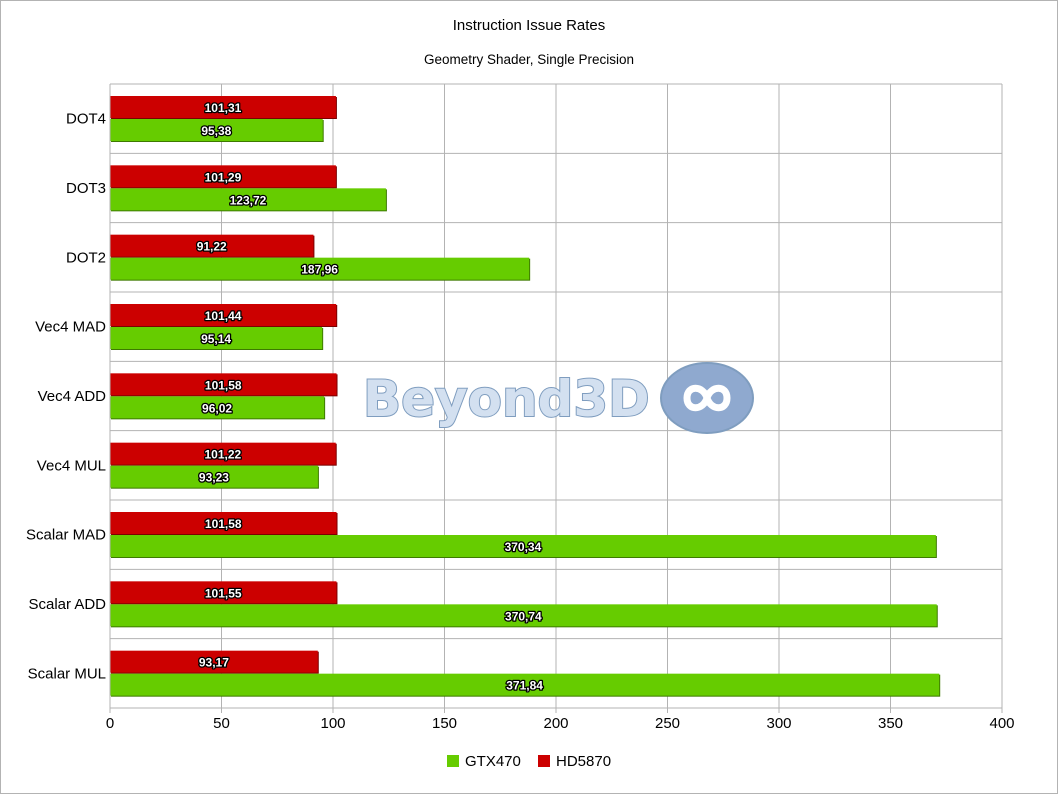 This screenshot has height=794, width=1058. I want to click on x-tick-label: 150, so click(444, 723).